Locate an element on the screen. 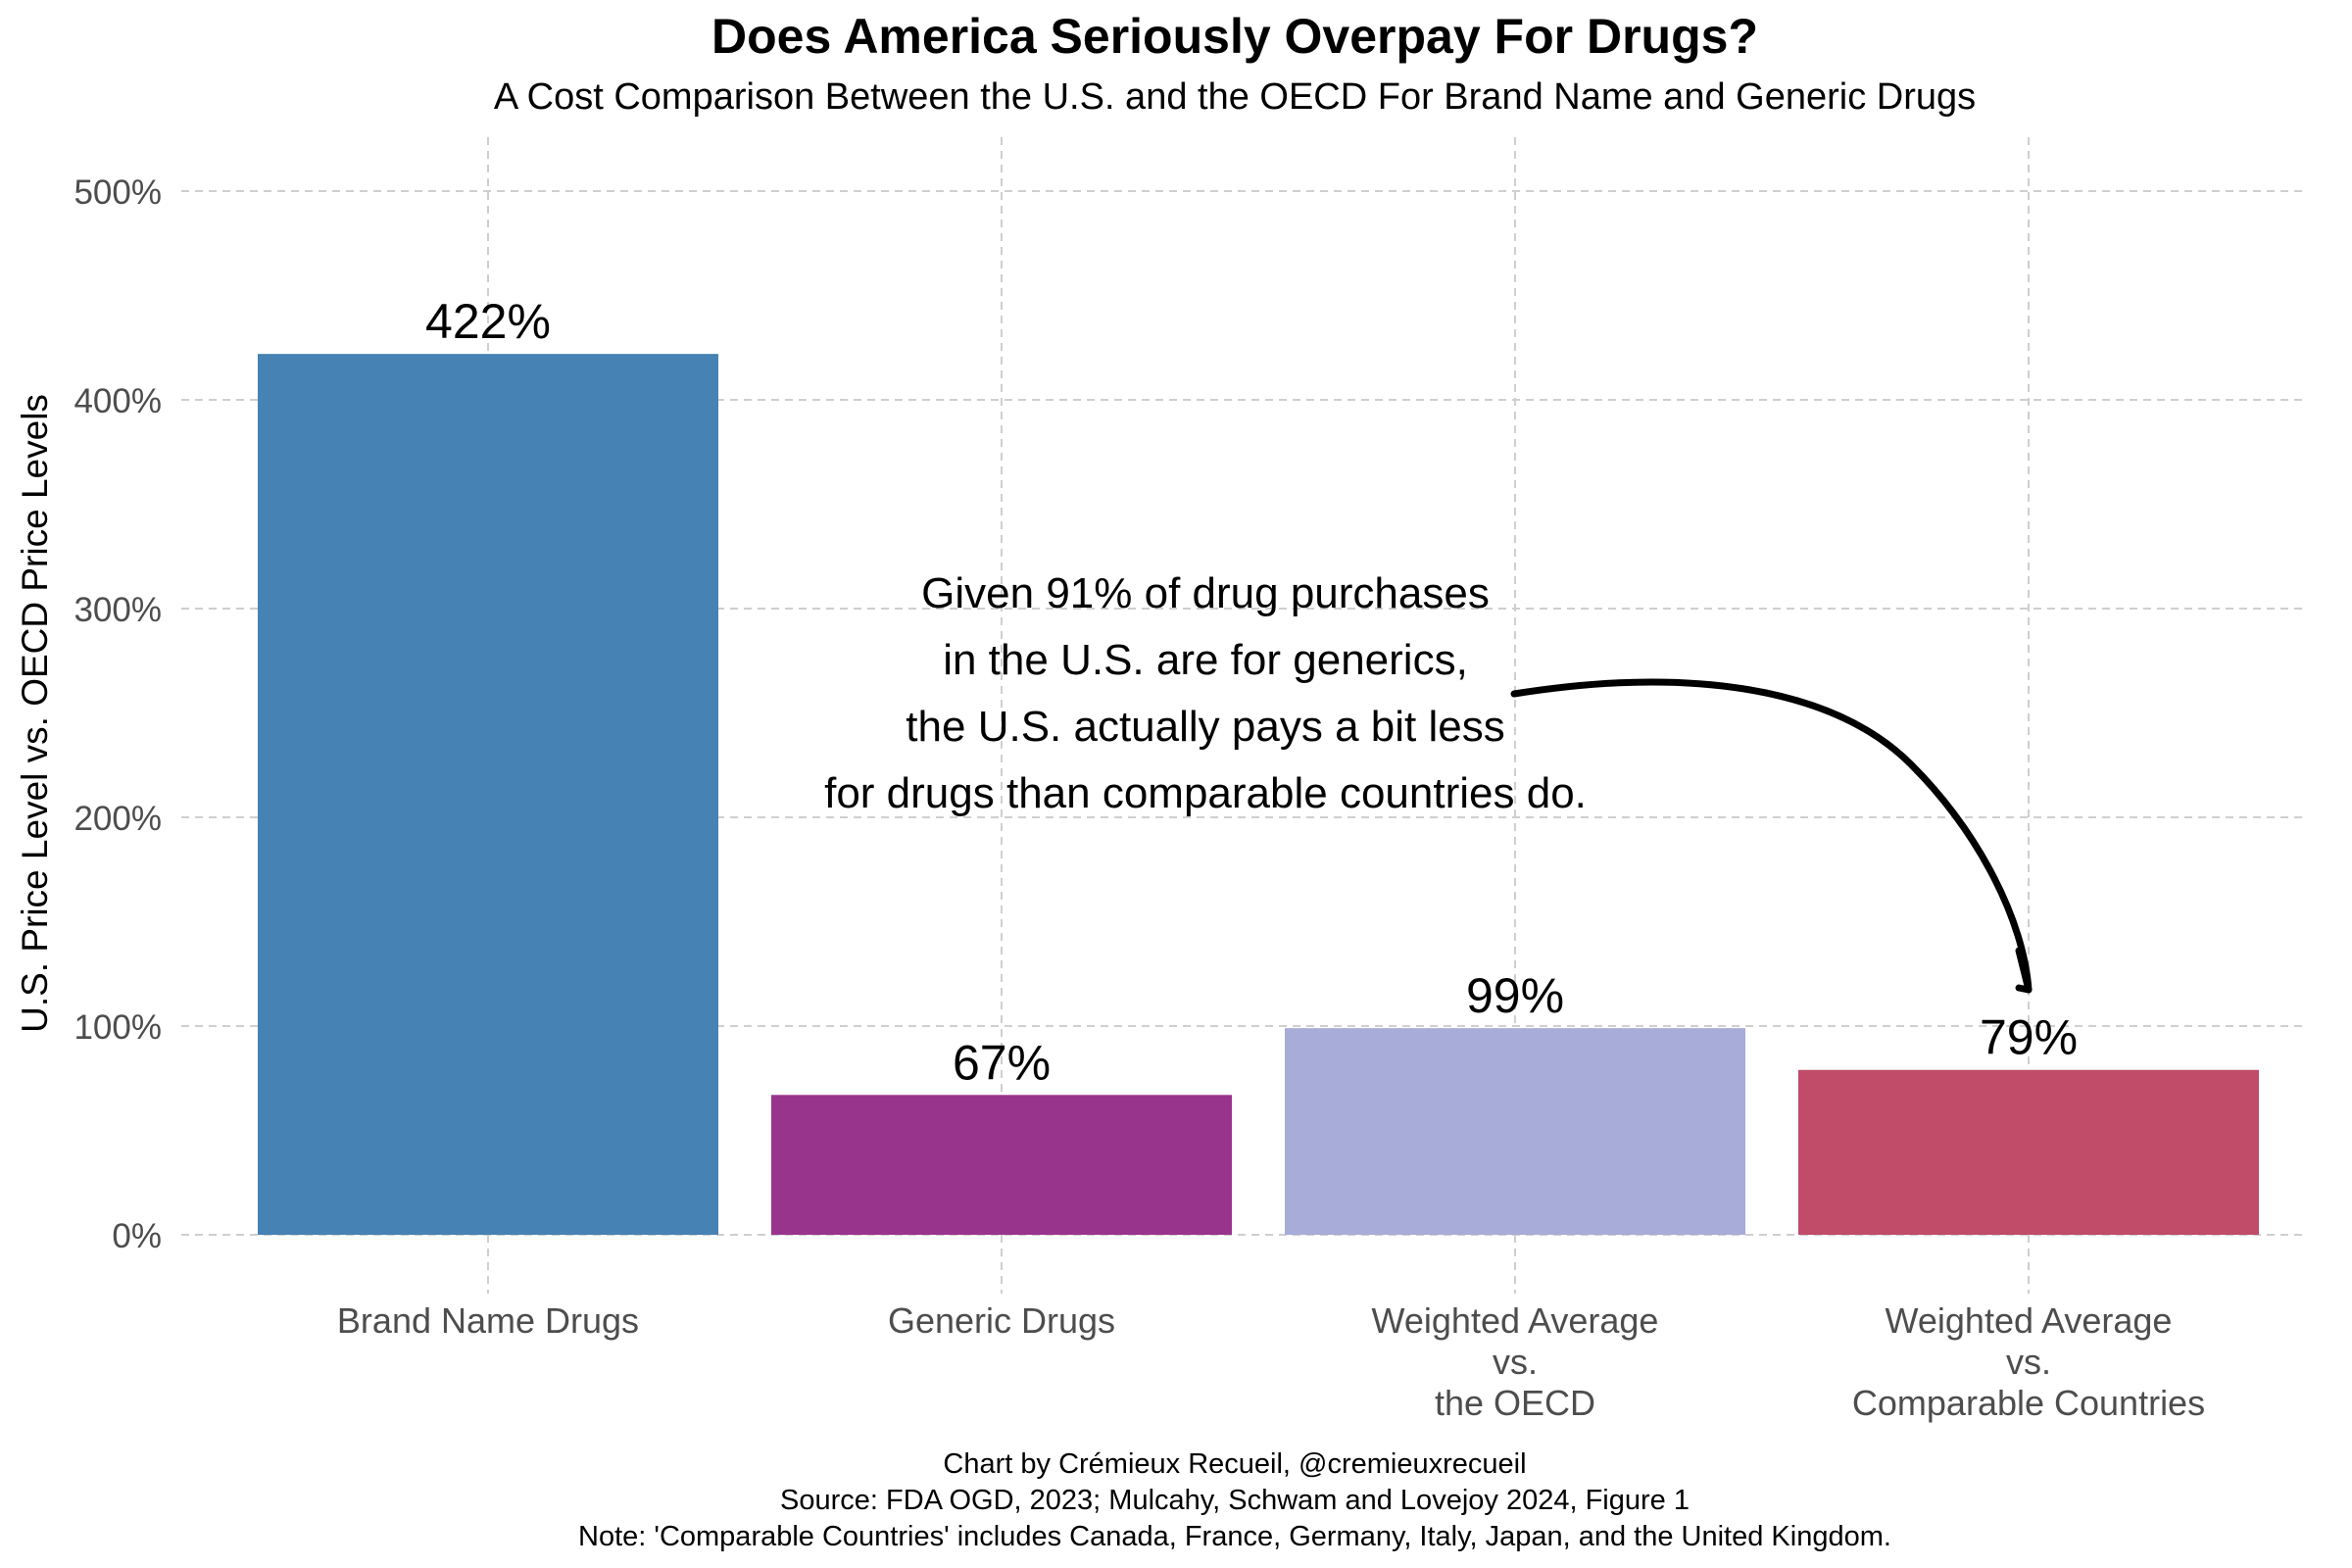 This screenshot has width=2352, height=1568. annotation-text-line: in the U.S. are for generics, is located at coordinates (1205, 660).